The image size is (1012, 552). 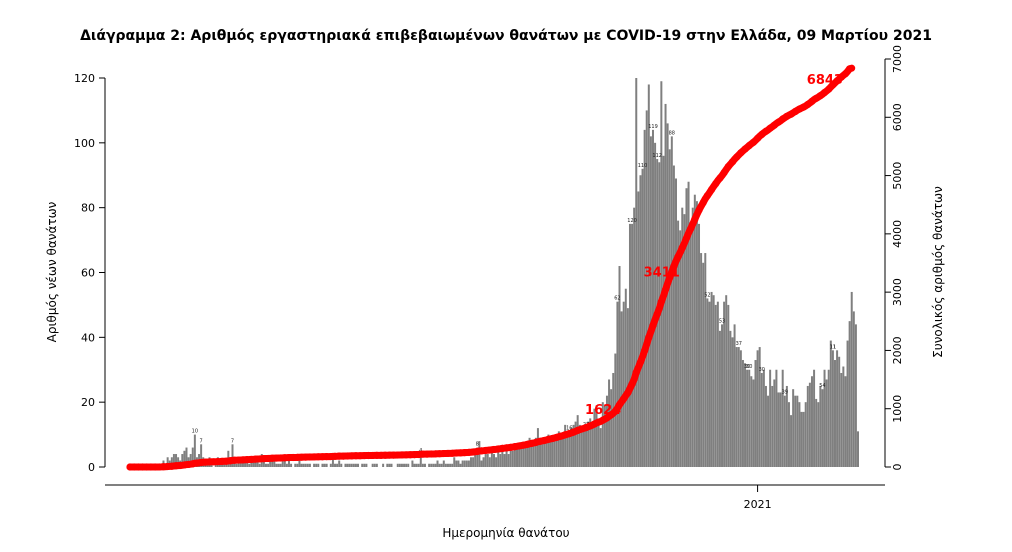 What do you see at coordinates (897, 117) in the screenshot?
I see `right-axis-tick-label: 6000` at bounding box center [897, 117].